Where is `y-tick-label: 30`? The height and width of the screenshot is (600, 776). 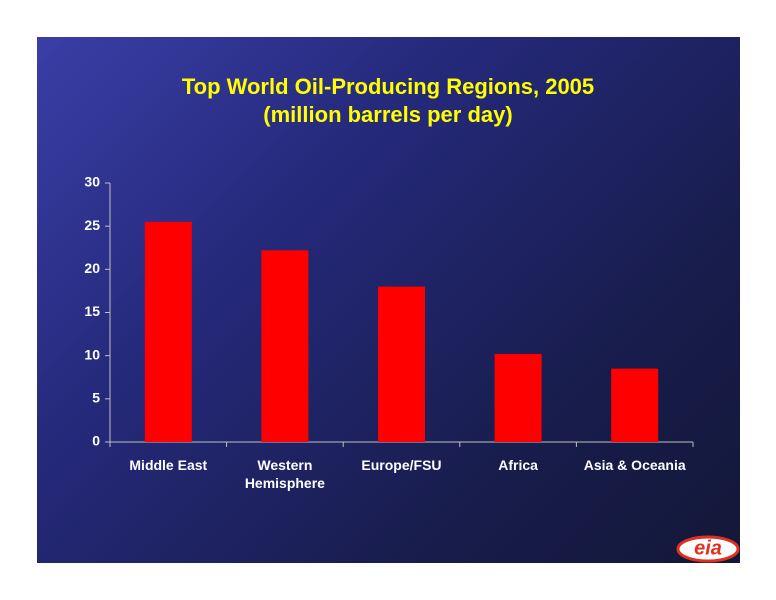
y-tick-label: 30 is located at coordinates (92, 182).